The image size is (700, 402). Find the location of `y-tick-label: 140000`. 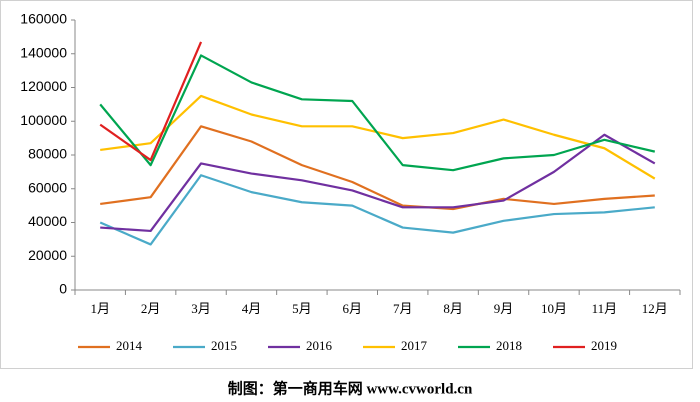

y-tick-label: 140000 is located at coordinates (43, 52).